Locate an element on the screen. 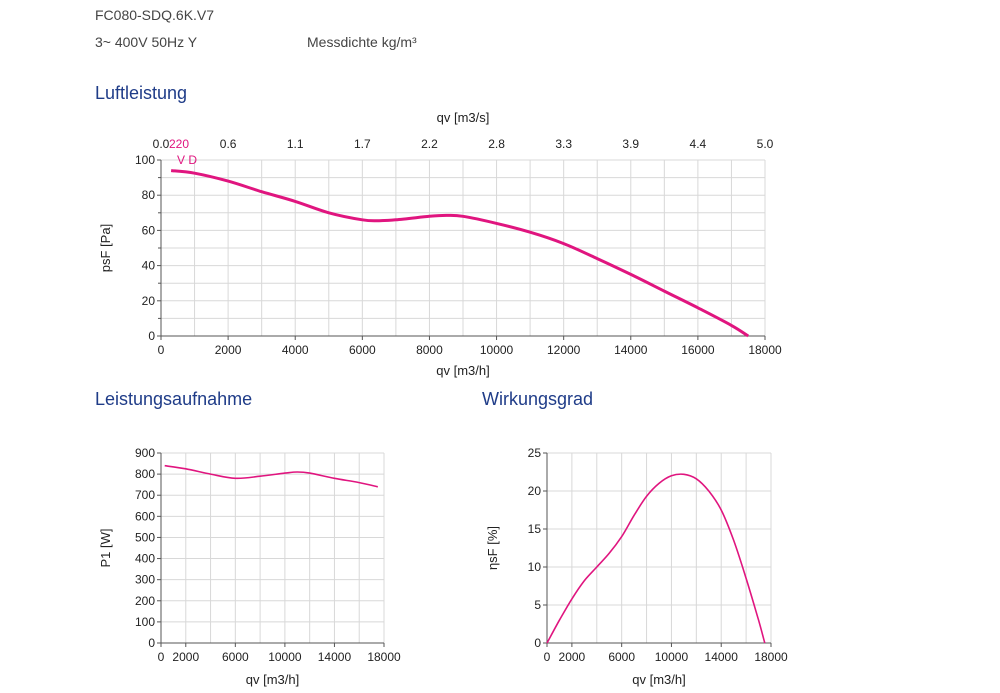  chart-leistungsaufnahme-y-tick-label: 0 is located at coordinates (151, 643).